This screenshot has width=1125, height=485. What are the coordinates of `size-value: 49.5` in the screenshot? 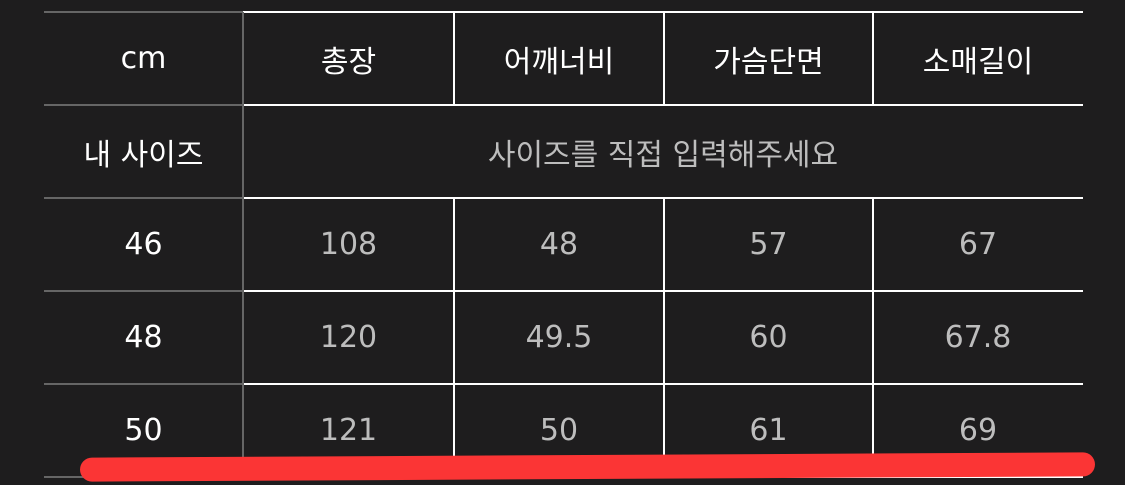 It's located at (559, 337).